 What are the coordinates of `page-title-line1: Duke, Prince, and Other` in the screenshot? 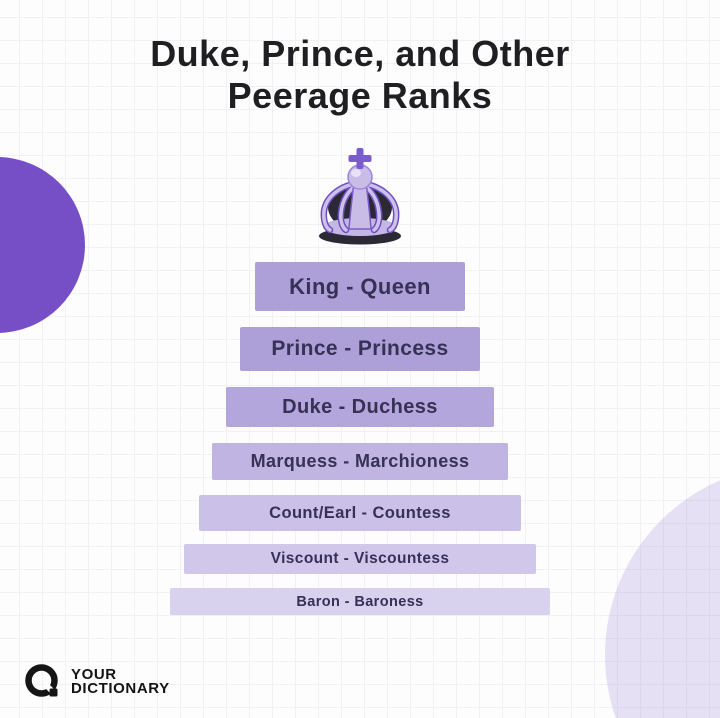 It's located at (360, 53).